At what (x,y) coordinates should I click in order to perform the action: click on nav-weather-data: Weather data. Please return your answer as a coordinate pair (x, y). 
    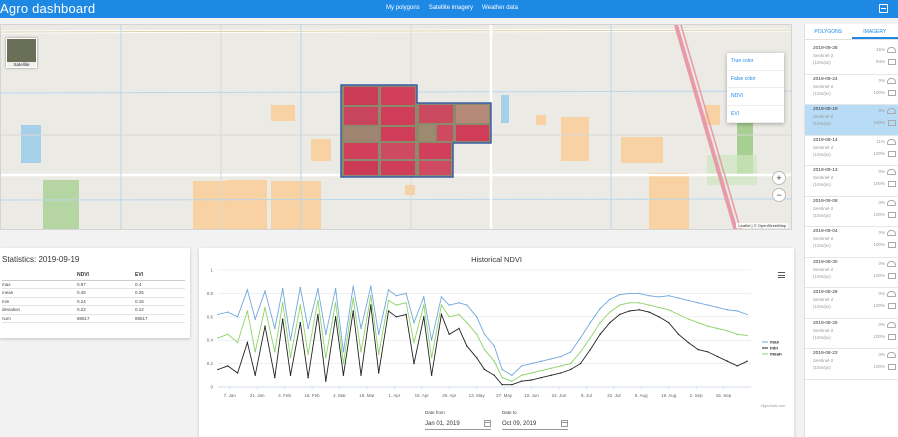
    Looking at the image, I should click on (500, 8).